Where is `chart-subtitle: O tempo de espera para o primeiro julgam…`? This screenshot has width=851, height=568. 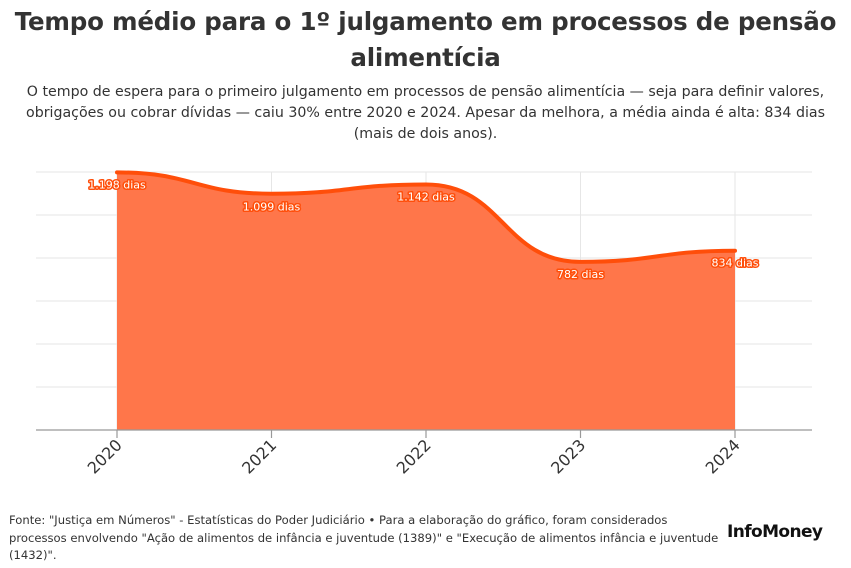 chart-subtitle: O tempo de espera para o primeiro julgam… is located at coordinates (425, 113).